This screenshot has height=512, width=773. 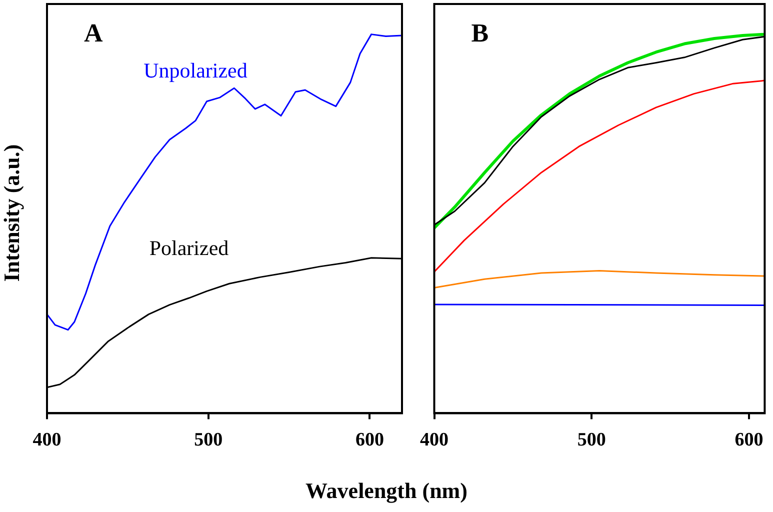 I want to click on series-label: Polarized, so click(x=189, y=248).